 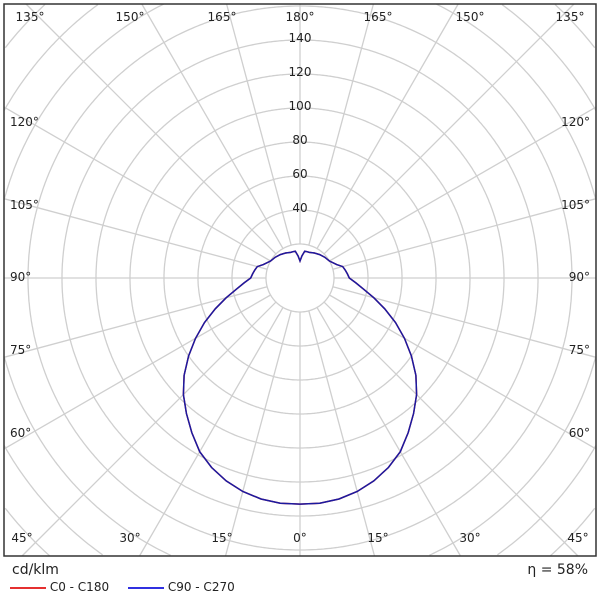 I want to click on radial-tick-label: 40, so click(x=299, y=208).